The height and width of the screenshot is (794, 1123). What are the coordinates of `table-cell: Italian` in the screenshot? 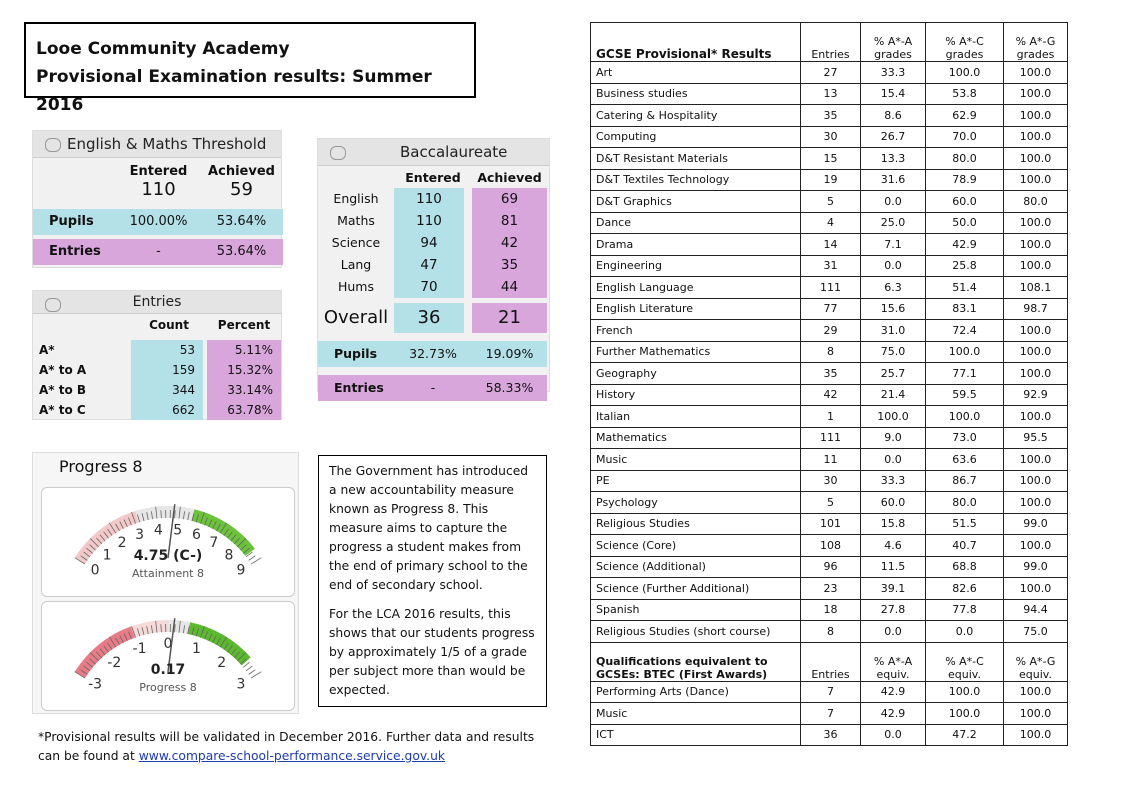 It's located at (695, 416).